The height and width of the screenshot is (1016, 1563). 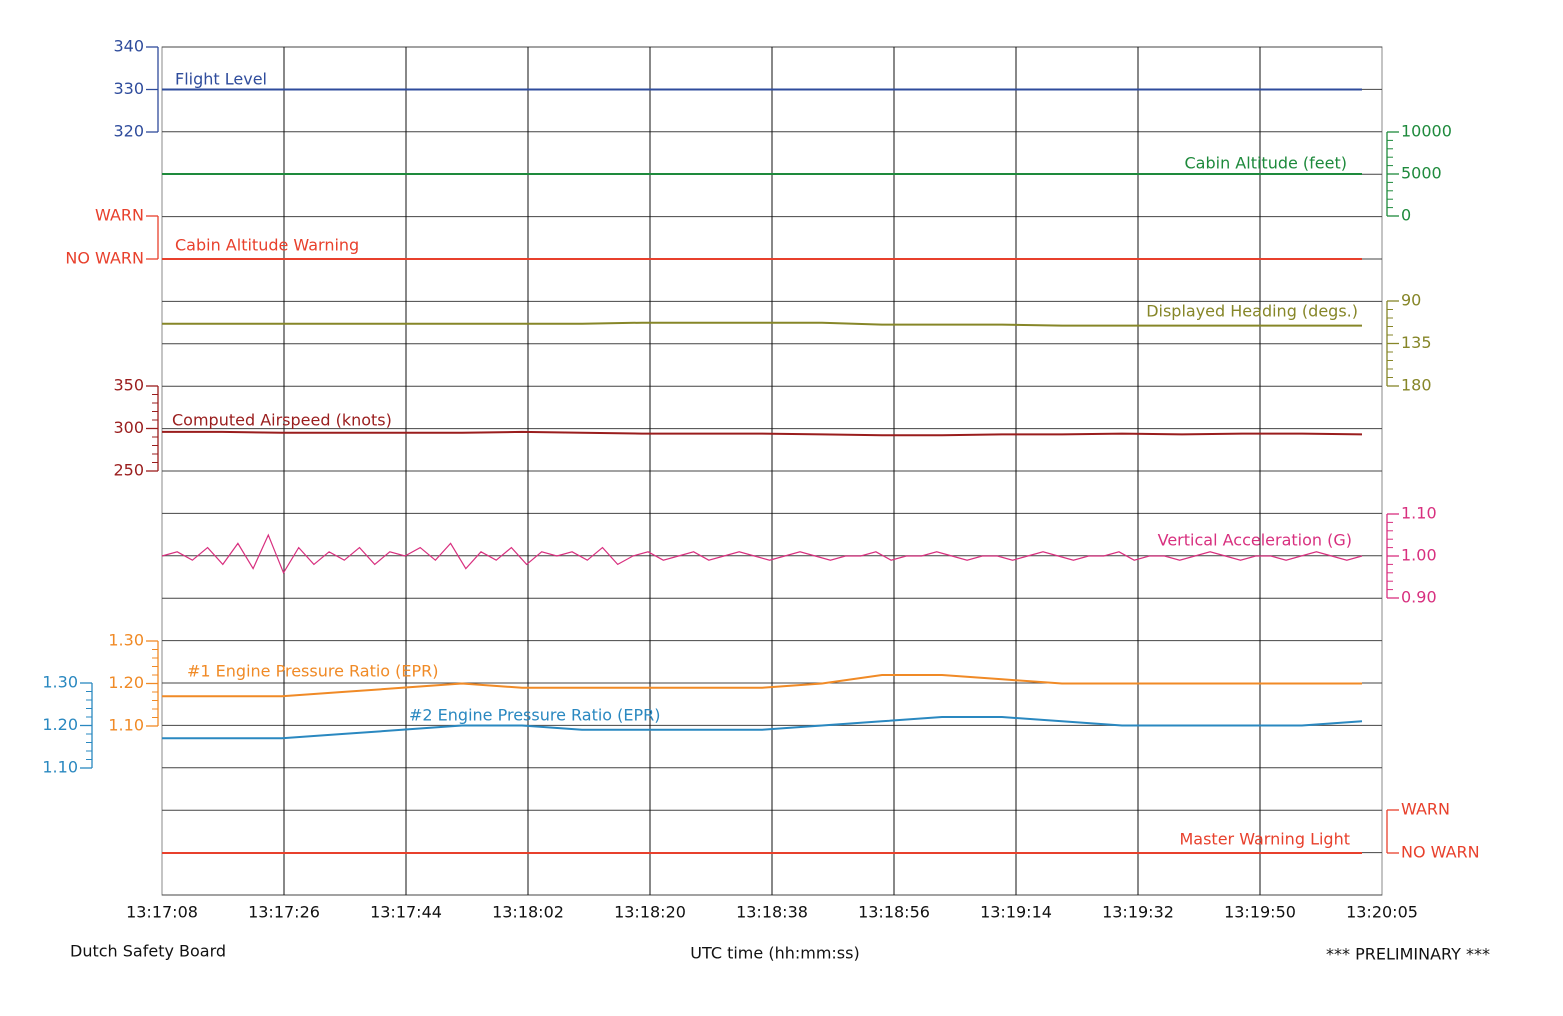 I want to click on y-tick-label: 10000, so click(x=1426, y=131).